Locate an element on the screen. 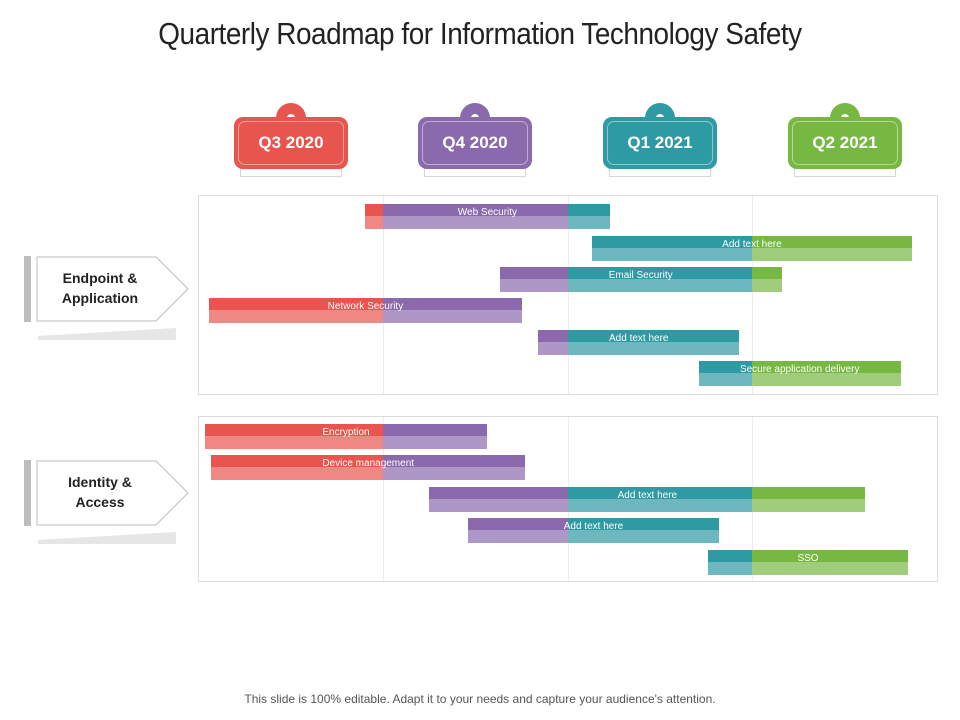 Image resolution: width=960 pixels, height=720 pixels. group-label-identity-access: Identity & Access is located at coordinates (109, 505).